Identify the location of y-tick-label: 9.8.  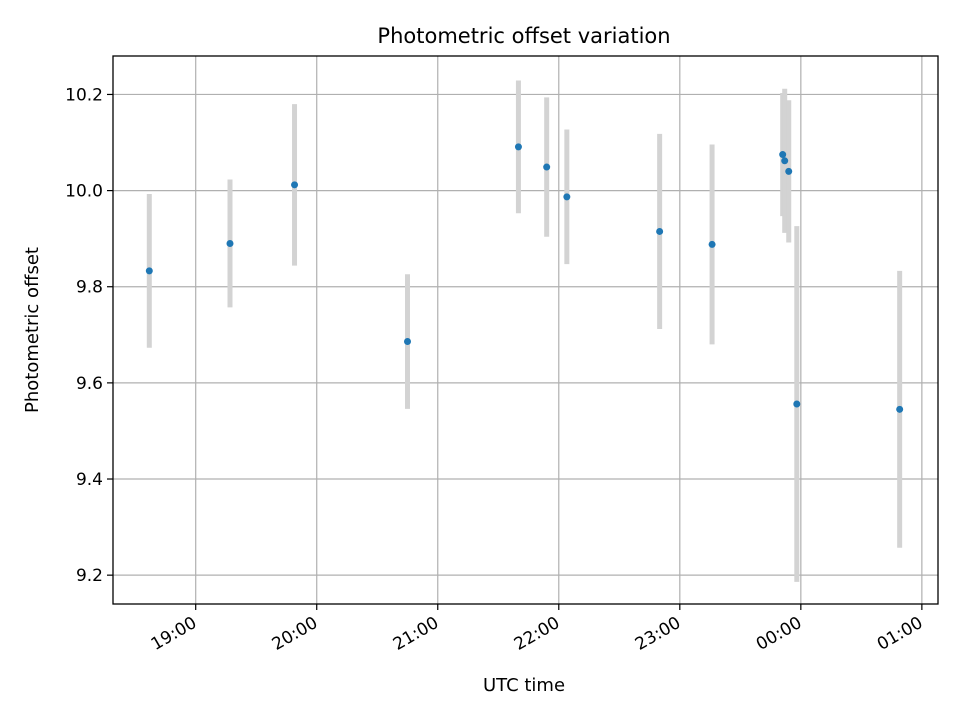
(89, 288).